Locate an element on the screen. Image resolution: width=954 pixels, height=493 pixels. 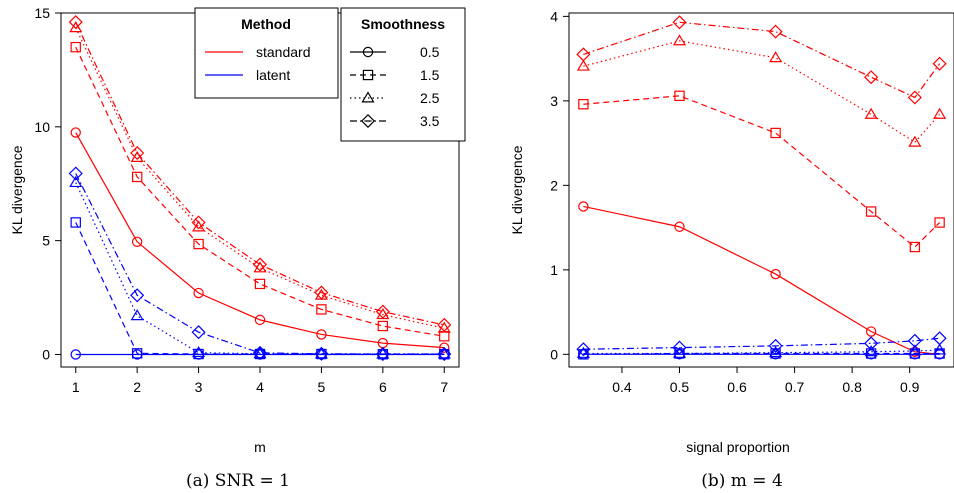
panel-b-series-latent-2_5-line is located at coordinates (761, 352).